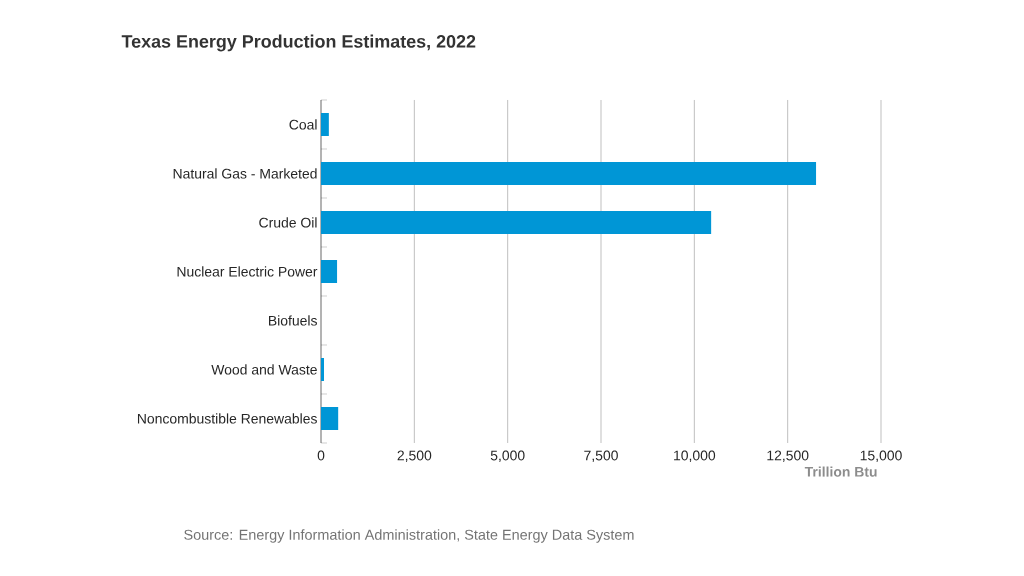 The width and height of the screenshot is (1024, 576). I want to click on x-tick-label: 15,000, so click(881, 456).